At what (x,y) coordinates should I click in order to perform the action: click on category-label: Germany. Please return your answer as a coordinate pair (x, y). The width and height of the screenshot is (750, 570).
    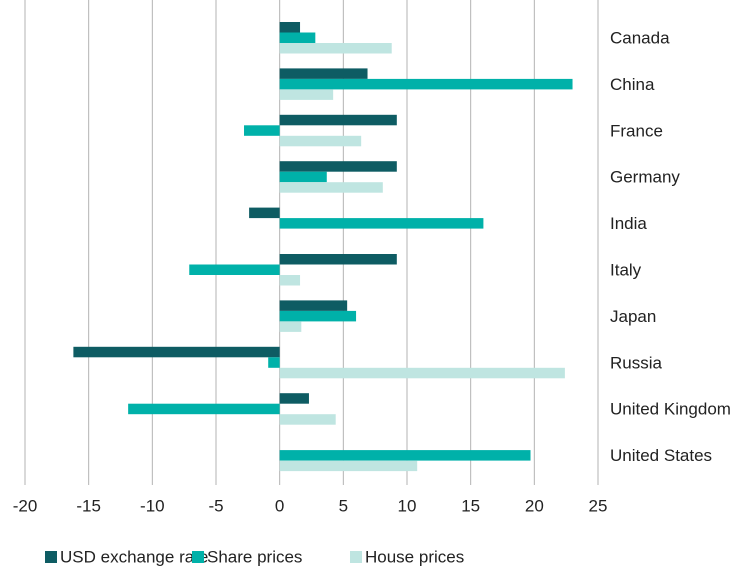
    Looking at the image, I should click on (645, 177).